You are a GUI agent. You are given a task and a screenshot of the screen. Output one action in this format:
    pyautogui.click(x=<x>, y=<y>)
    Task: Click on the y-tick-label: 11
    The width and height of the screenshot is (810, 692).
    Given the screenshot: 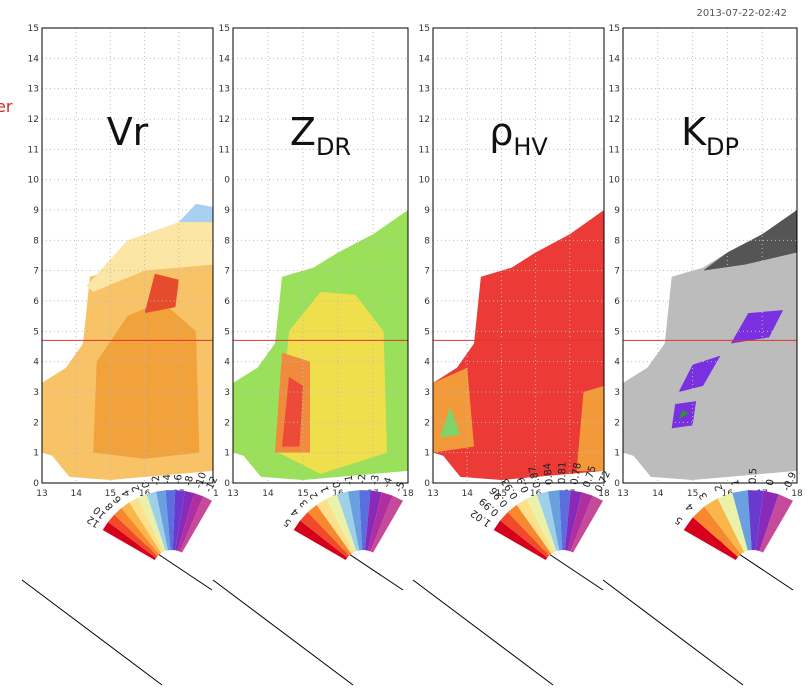 What is the action you would take?
    pyautogui.click(x=33, y=150)
    